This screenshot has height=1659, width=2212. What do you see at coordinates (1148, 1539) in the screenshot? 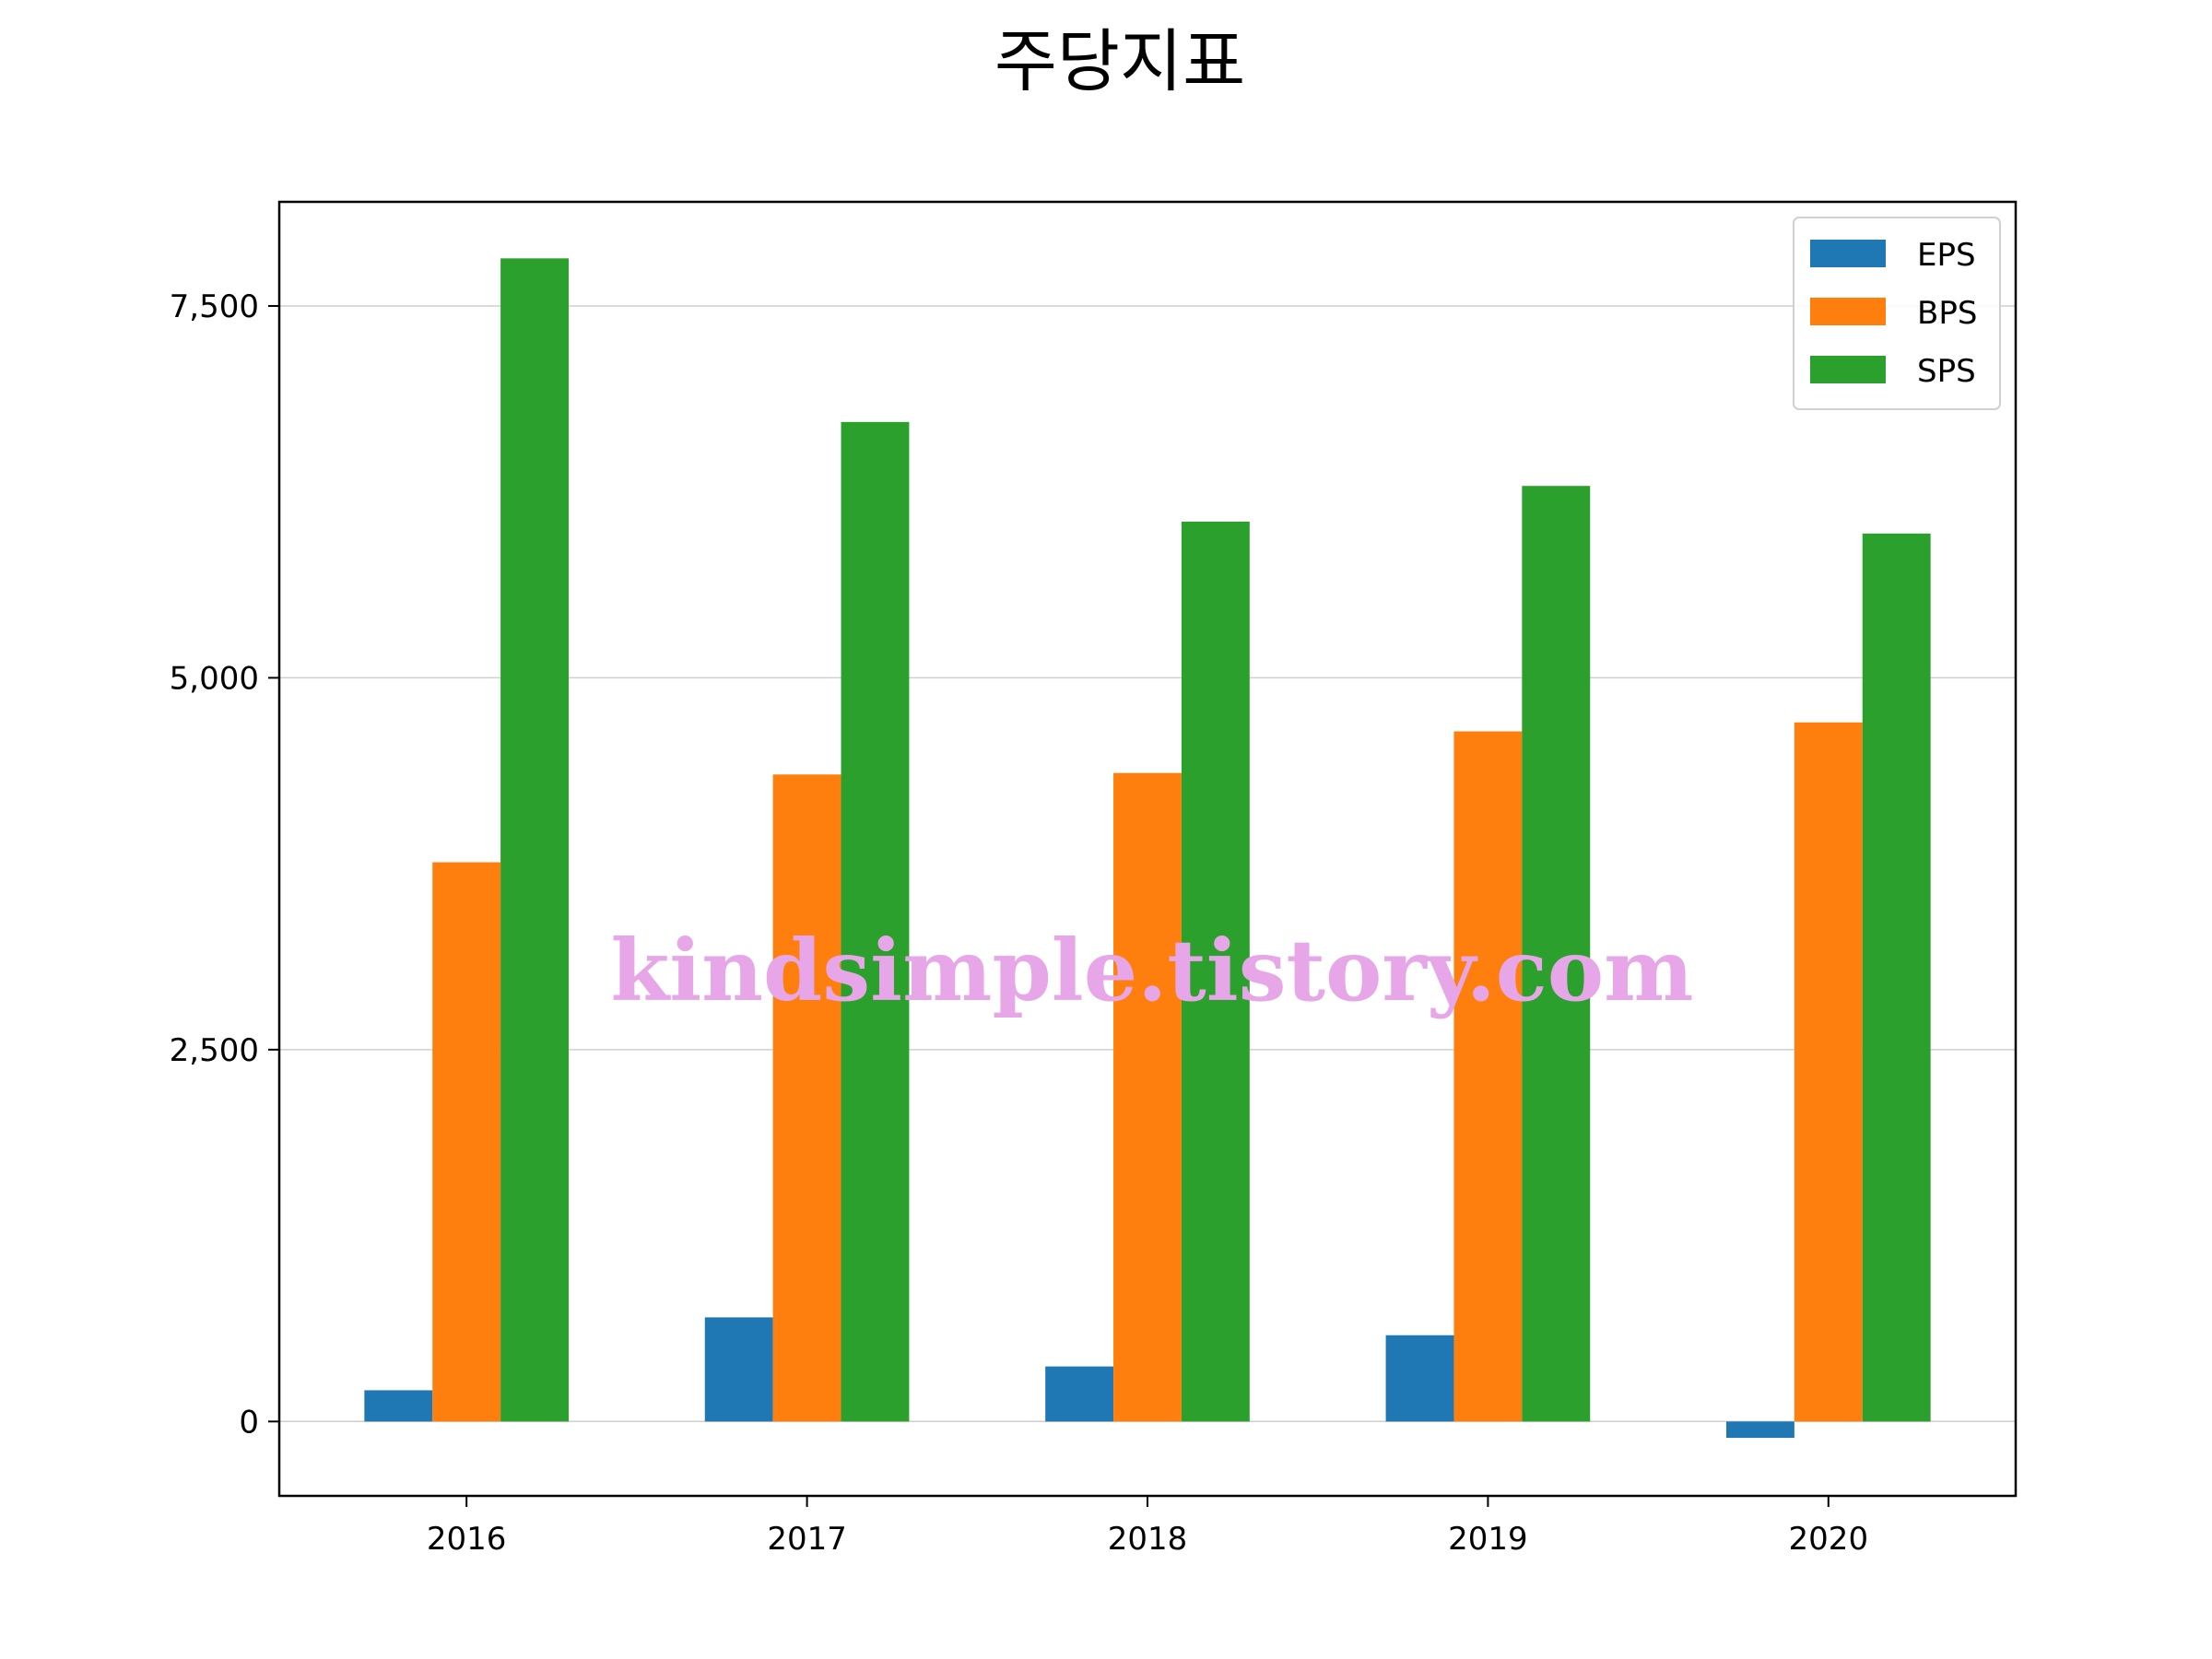
I see `x-tick-label: 2018` at bounding box center [1148, 1539].